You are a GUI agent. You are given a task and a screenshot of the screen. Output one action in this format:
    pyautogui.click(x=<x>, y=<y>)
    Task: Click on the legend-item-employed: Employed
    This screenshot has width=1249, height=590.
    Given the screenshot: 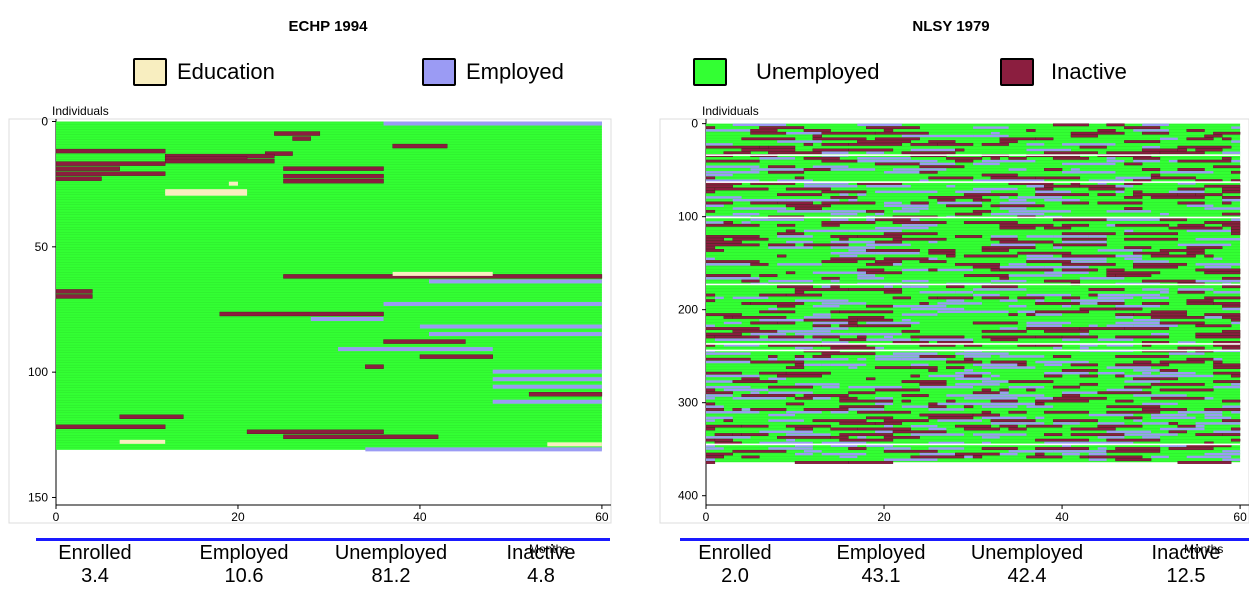 What is the action you would take?
    pyautogui.click(x=493, y=72)
    